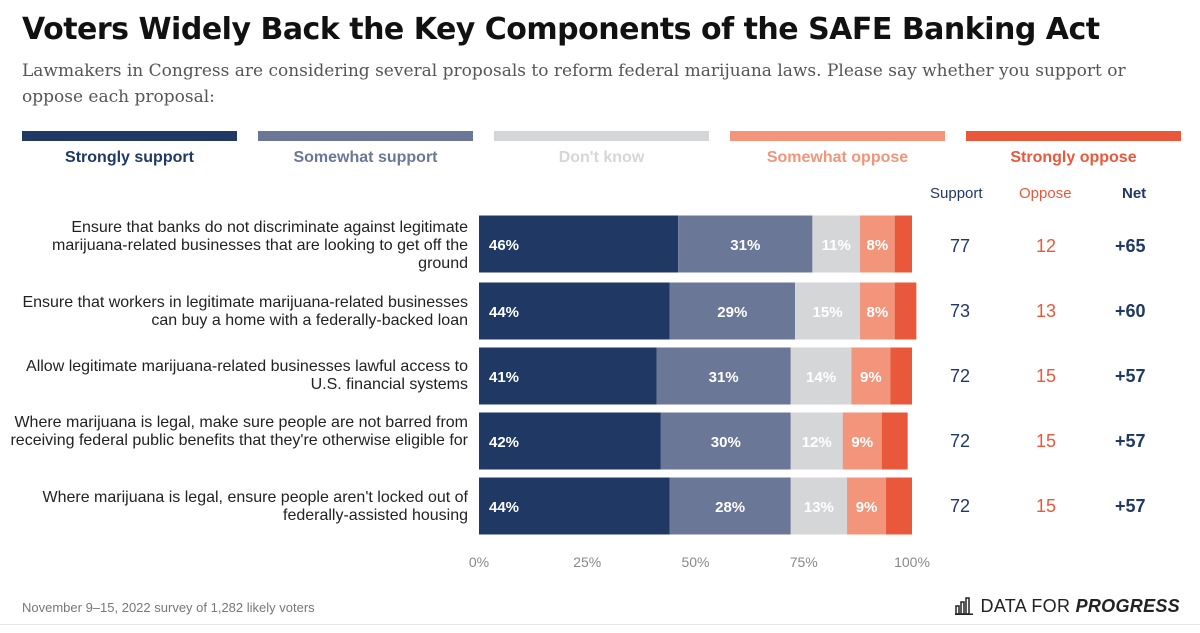  What do you see at coordinates (963, 606) in the screenshot?
I see `bar-chart-icon` at bounding box center [963, 606].